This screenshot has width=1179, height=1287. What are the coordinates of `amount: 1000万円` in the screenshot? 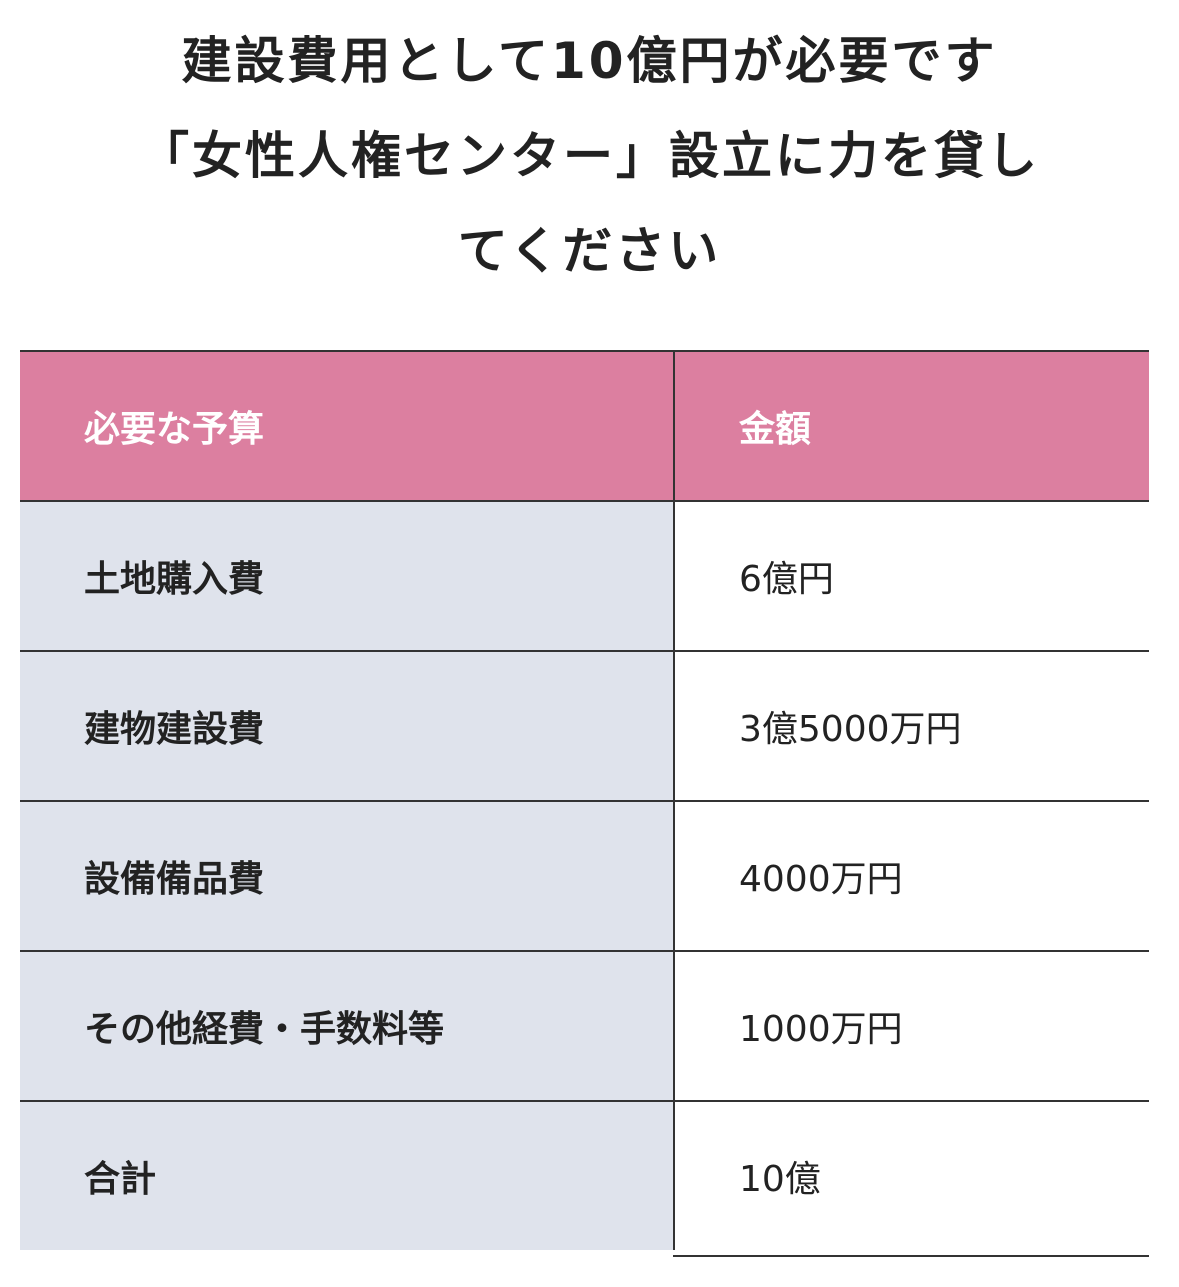 It's located at (911, 1026).